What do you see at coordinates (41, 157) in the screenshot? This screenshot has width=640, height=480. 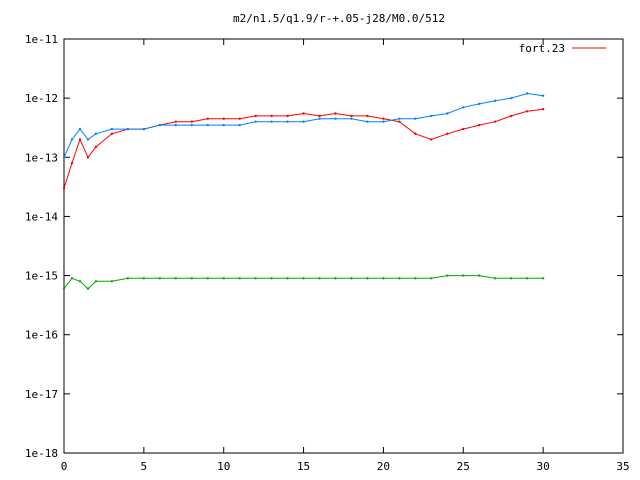 I see `y-tick-label: 1e-13` at bounding box center [41, 157].